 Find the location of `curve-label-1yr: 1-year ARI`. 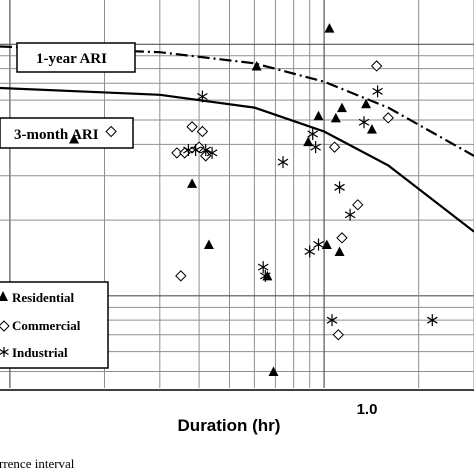

curve-label-1yr: 1-year ARI is located at coordinates (71, 59).